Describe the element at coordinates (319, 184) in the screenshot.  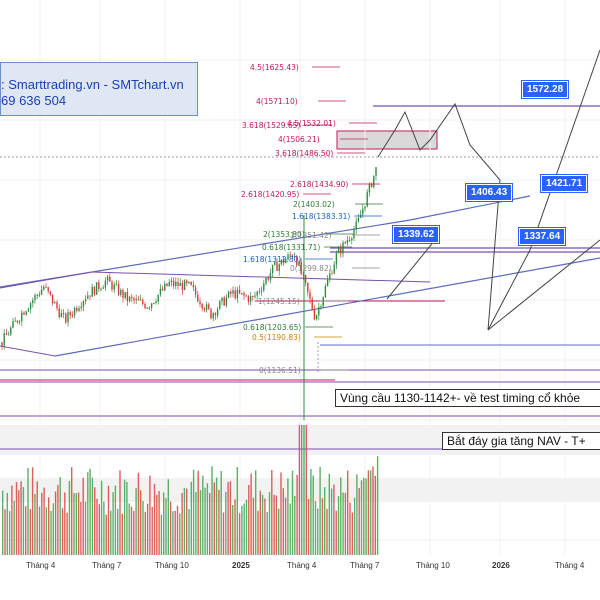
I see `fib-label: 2.618(1434.90)` at that location.